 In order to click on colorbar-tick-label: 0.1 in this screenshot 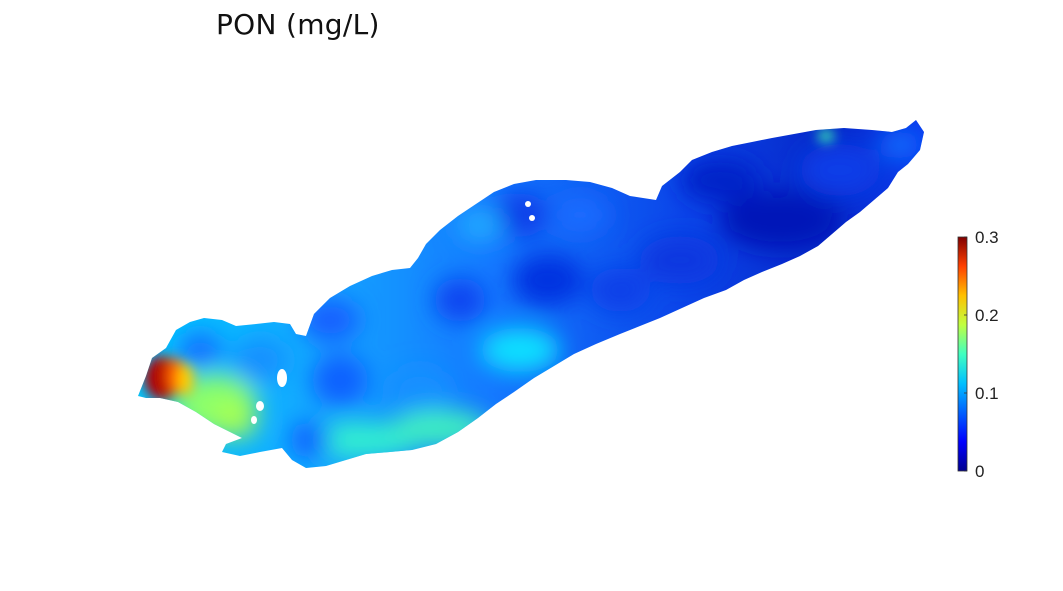, I will do `click(987, 393)`.